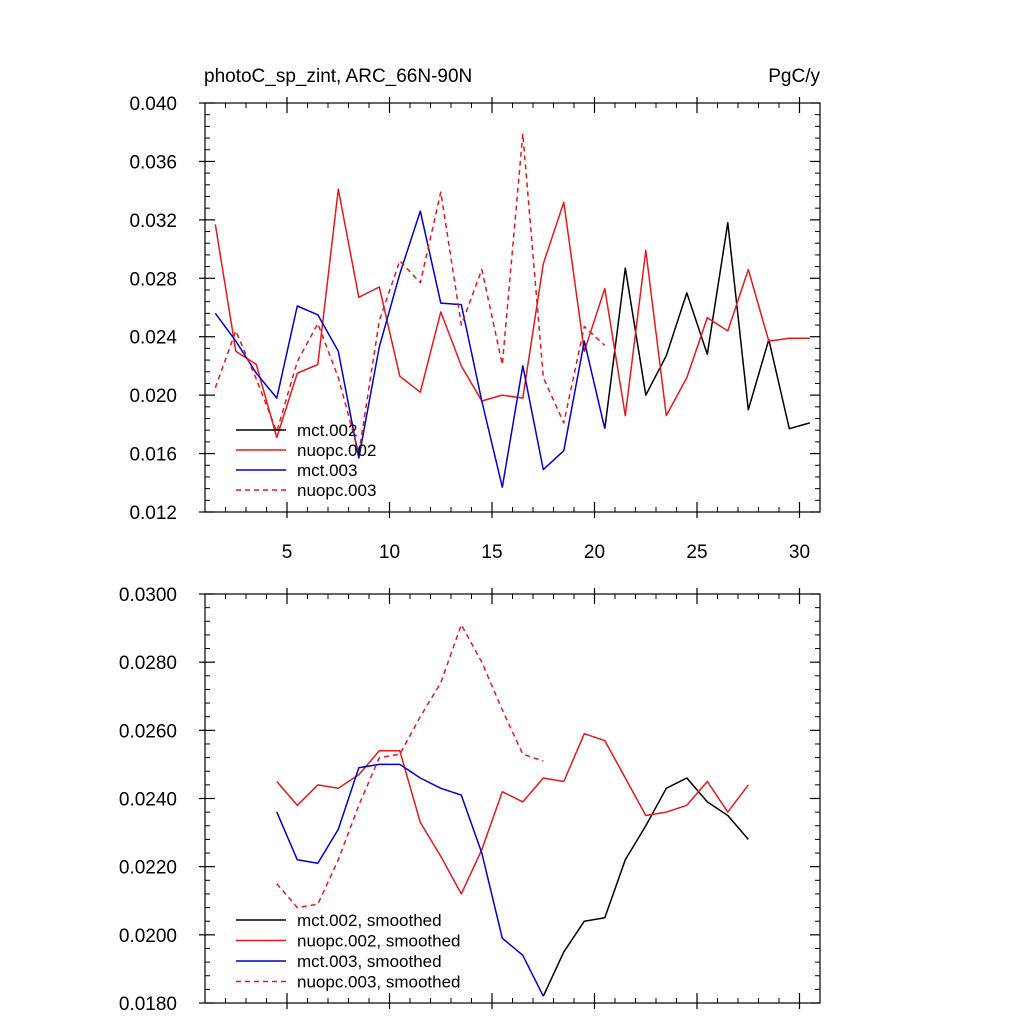  What do you see at coordinates (148, 868) in the screenshot?
I see `y-tick-label: 0.0220` at bounding box center [148, 868].